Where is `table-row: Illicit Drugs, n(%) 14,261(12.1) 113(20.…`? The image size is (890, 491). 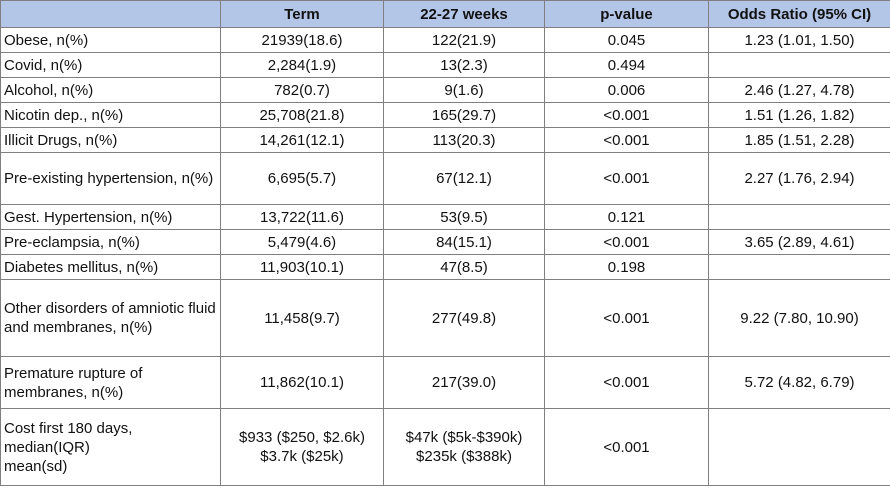
table-row: Illicit Drugs, n(%) 14,261(12.1) 113(20.… is located at coordinates (445, 140).